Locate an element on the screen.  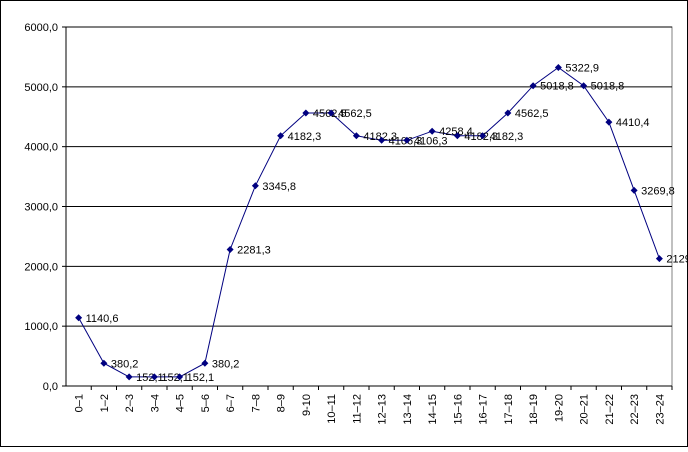
x-tick-label: 1–2 is located at coordinates (105, 403).